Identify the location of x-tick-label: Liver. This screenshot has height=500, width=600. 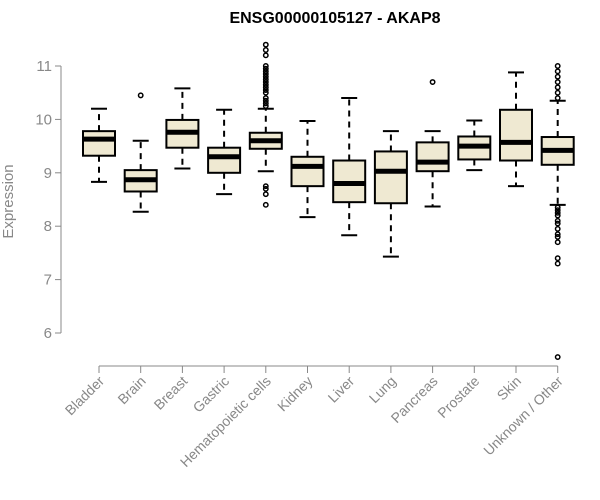
(341, 389).